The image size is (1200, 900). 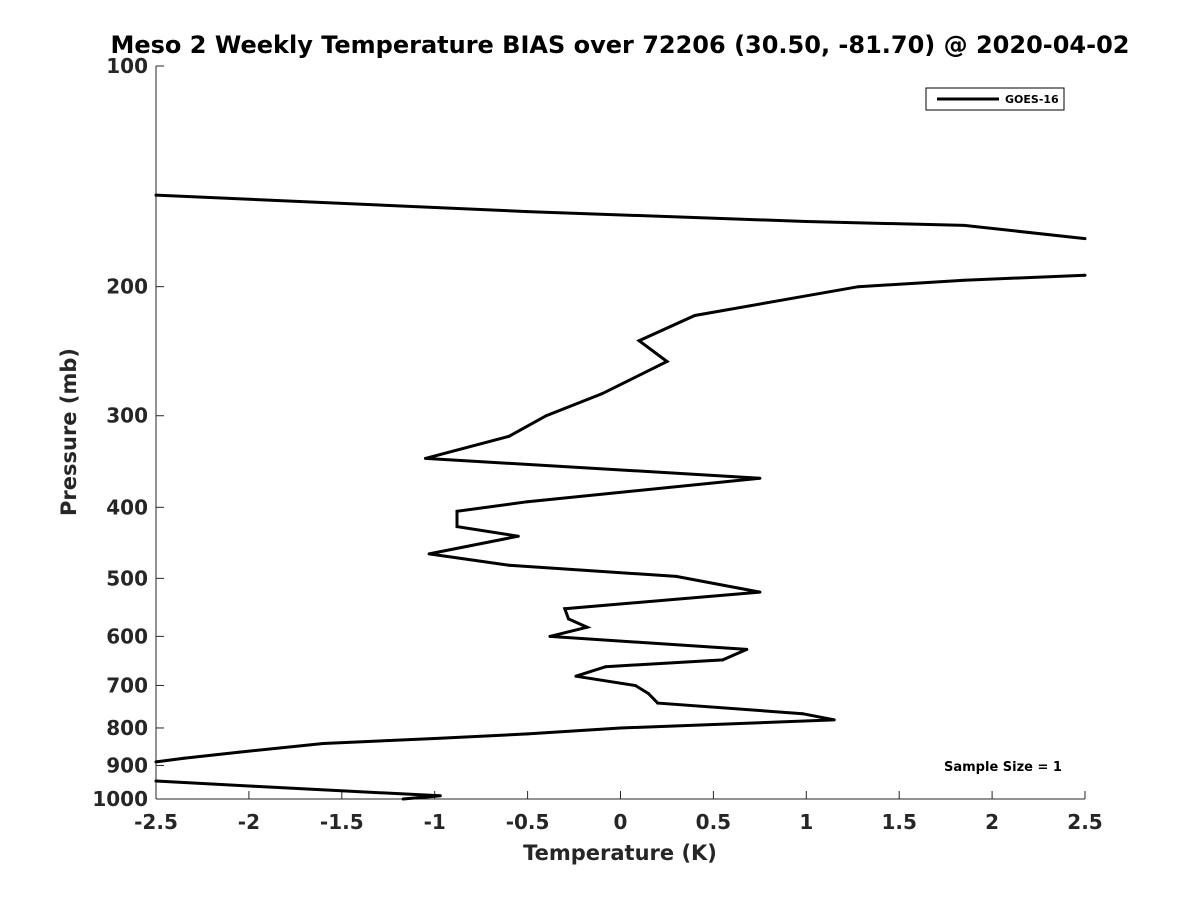 I want to click on y-tick-label: 800, so click(x=127, y=728).